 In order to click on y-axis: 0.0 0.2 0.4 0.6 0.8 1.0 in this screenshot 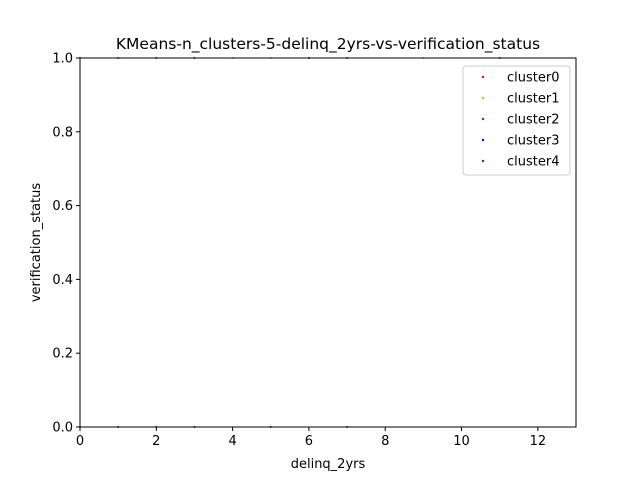, I will do `click(66, 244)`.